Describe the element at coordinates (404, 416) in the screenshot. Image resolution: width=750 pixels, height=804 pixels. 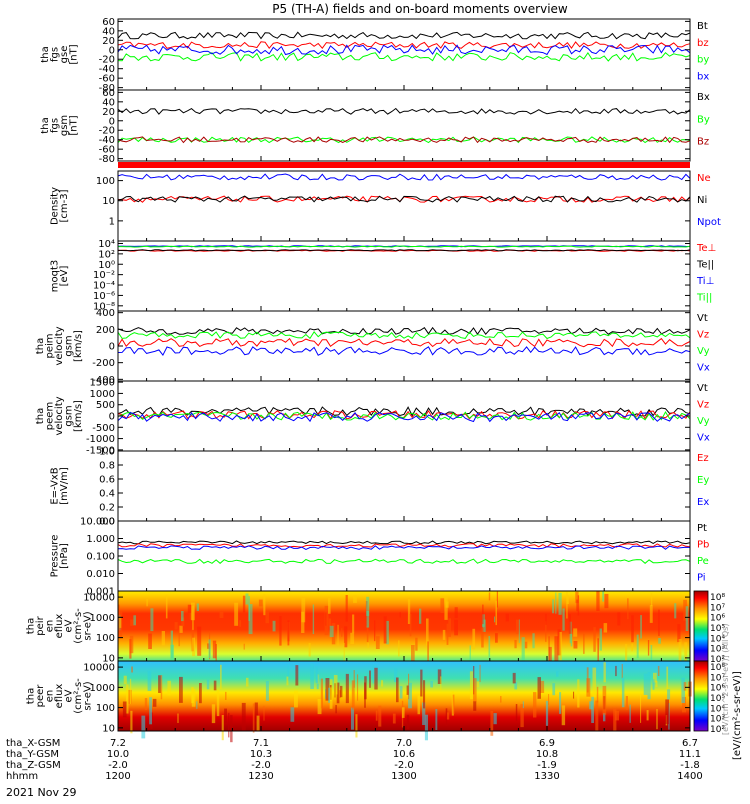
I see `peem-velocity-frame` at that location.